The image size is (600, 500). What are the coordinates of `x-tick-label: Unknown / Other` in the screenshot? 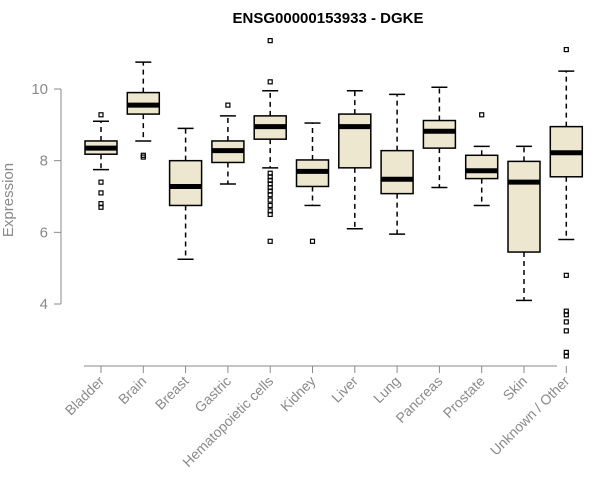 It's located at (530, 416).